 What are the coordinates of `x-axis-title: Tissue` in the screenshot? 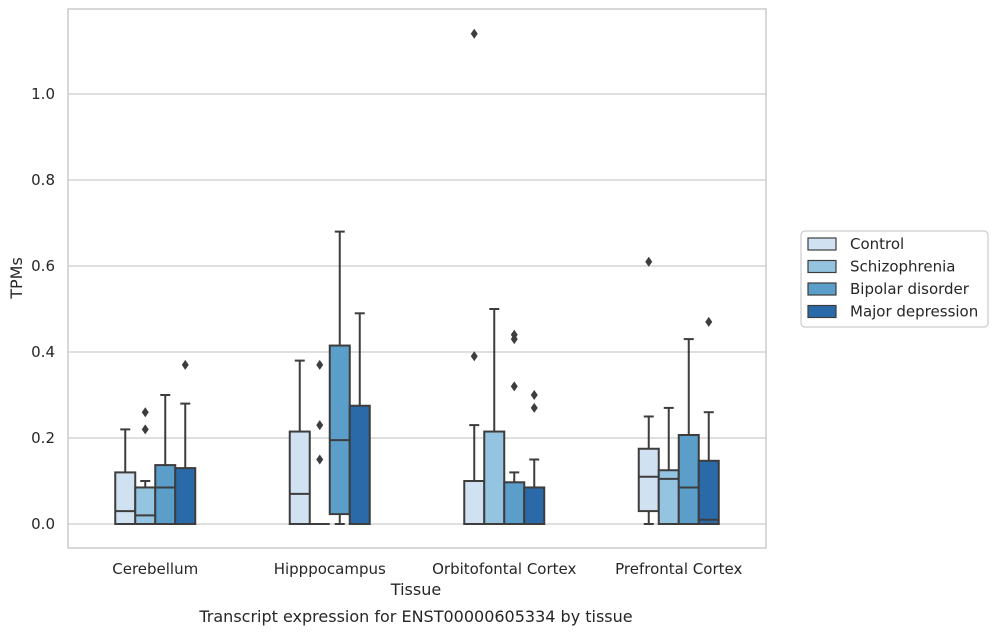 It's located at (415, 589).